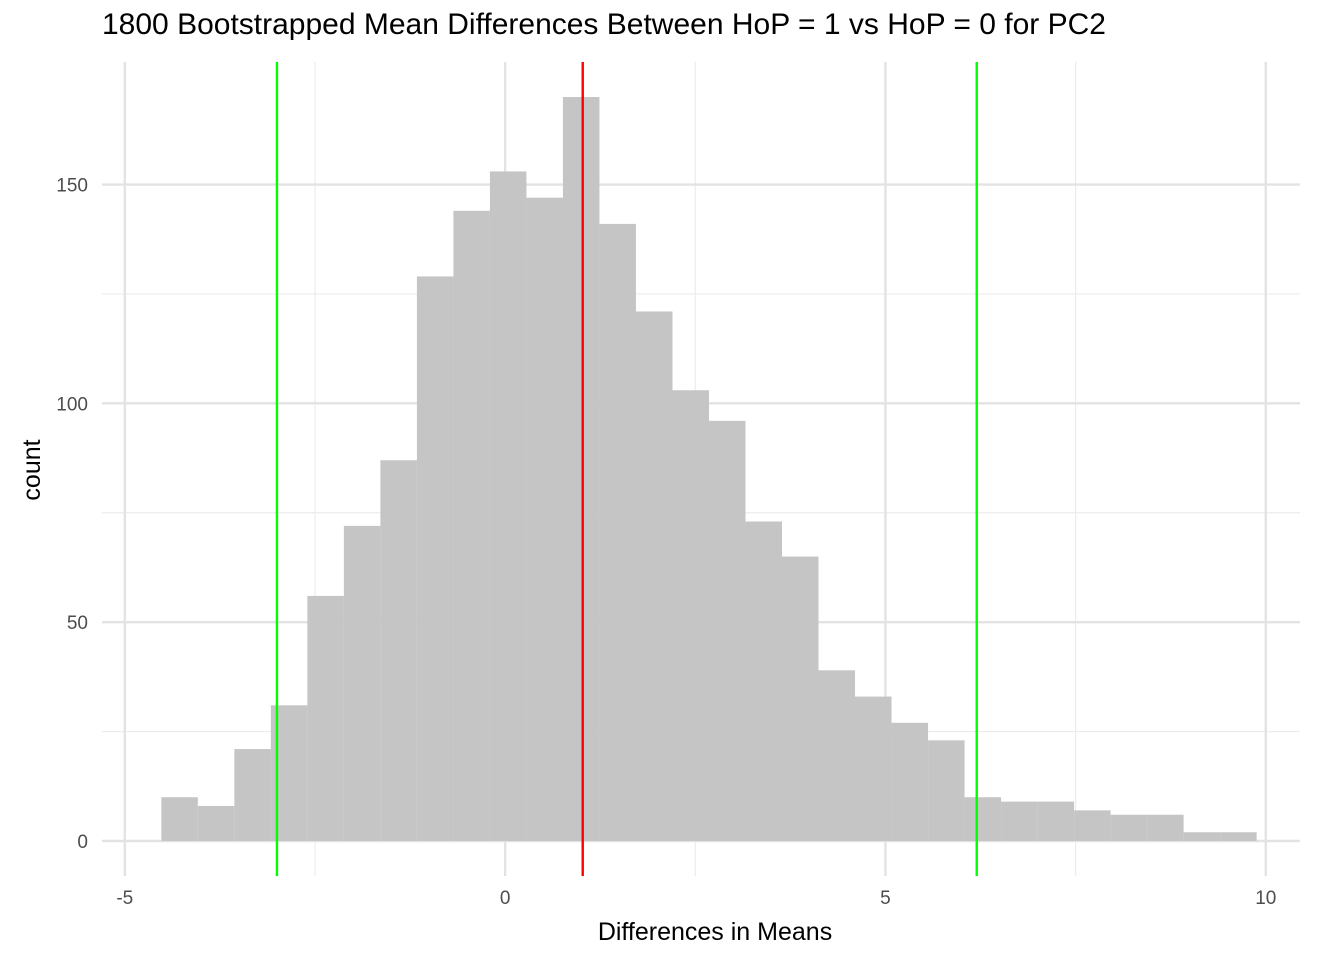 The image size is (1344, 960). Describe the element at coordinates (77, 623) in the screenshot. I see `y-tick-label: 50` at that location.